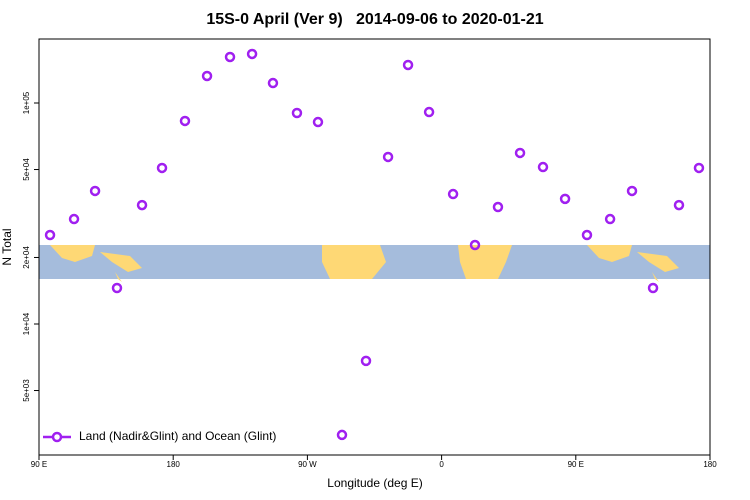 This screenshot has height=500, width=750. Describe the element at coordinates (57, 437) in the screenshot. I see `legend-marker` at that location.